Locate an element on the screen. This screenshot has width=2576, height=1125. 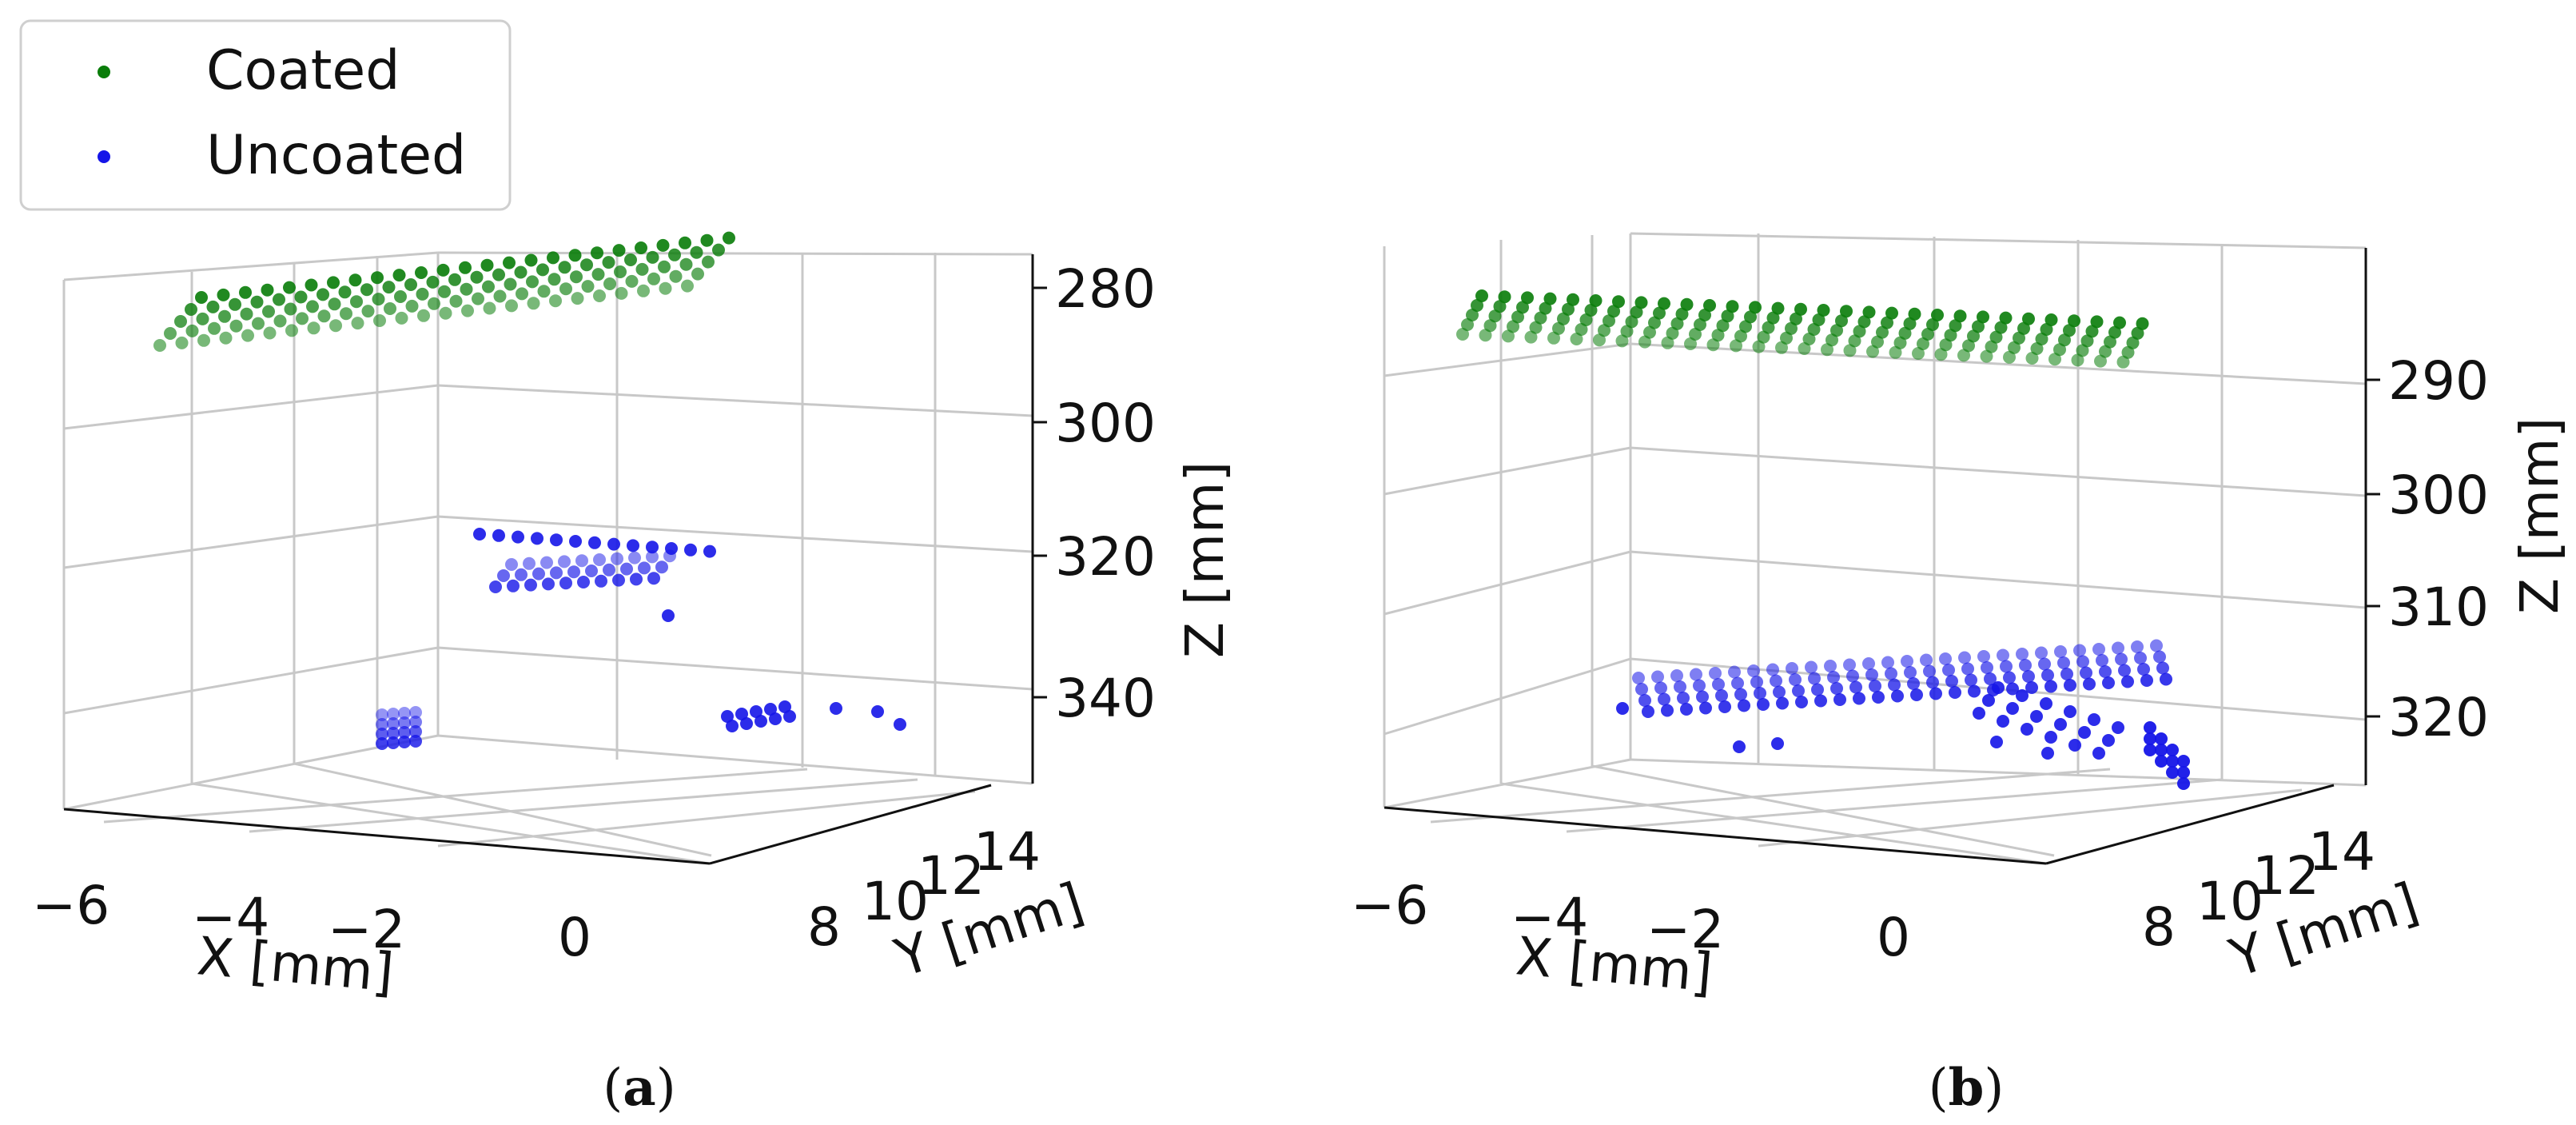
panel-b-y-tick-14: 14 is located at coordinates (2341, 852).